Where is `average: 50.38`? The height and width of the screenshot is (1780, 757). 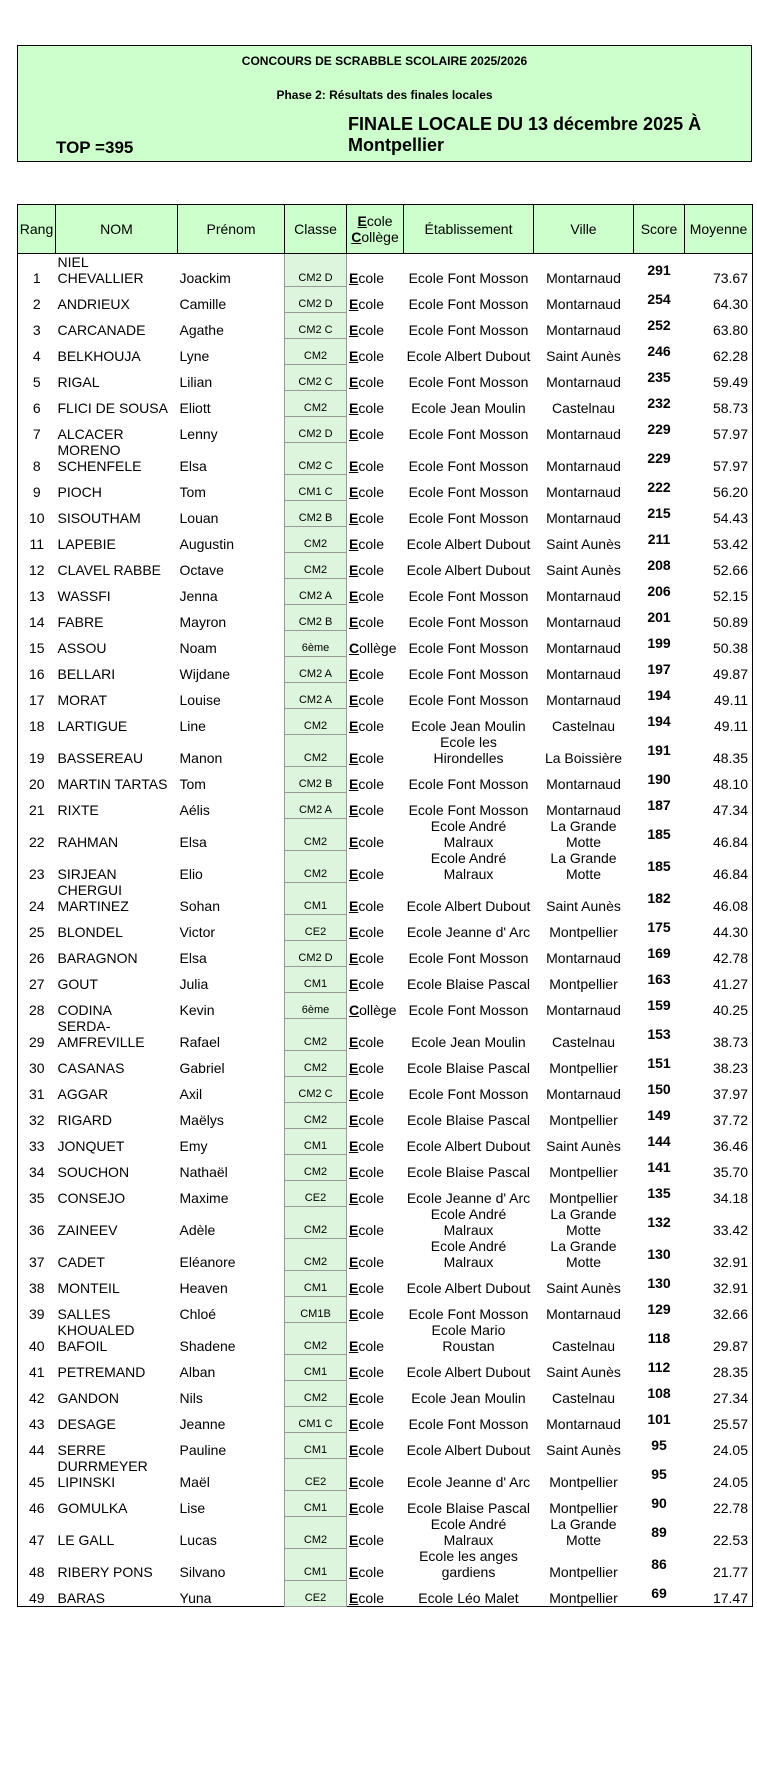 average: 50.38 is located at coordinates (730, 648).